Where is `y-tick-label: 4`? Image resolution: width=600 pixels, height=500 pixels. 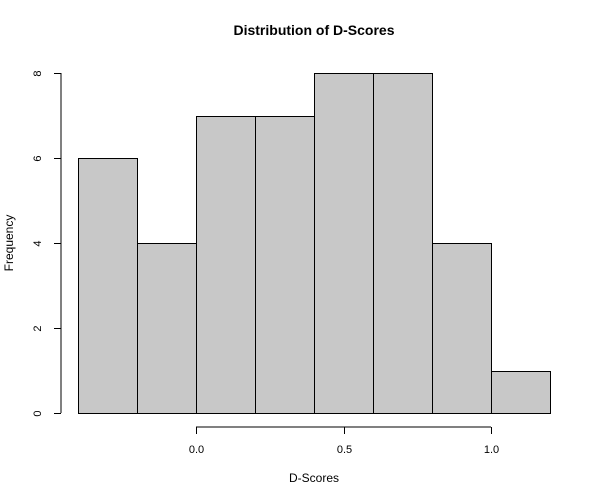
y-tick-label: 4 is located at coordinates (38, 243).